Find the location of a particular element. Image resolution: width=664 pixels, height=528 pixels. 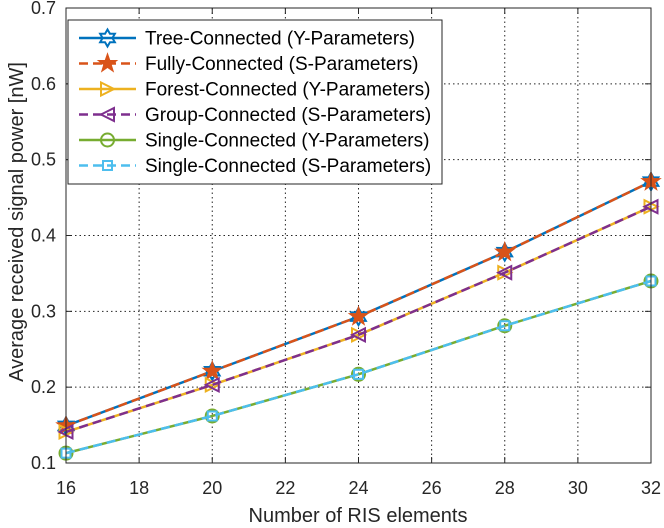

y-tick-label: 0.5 is located at coordinates (43, 160).